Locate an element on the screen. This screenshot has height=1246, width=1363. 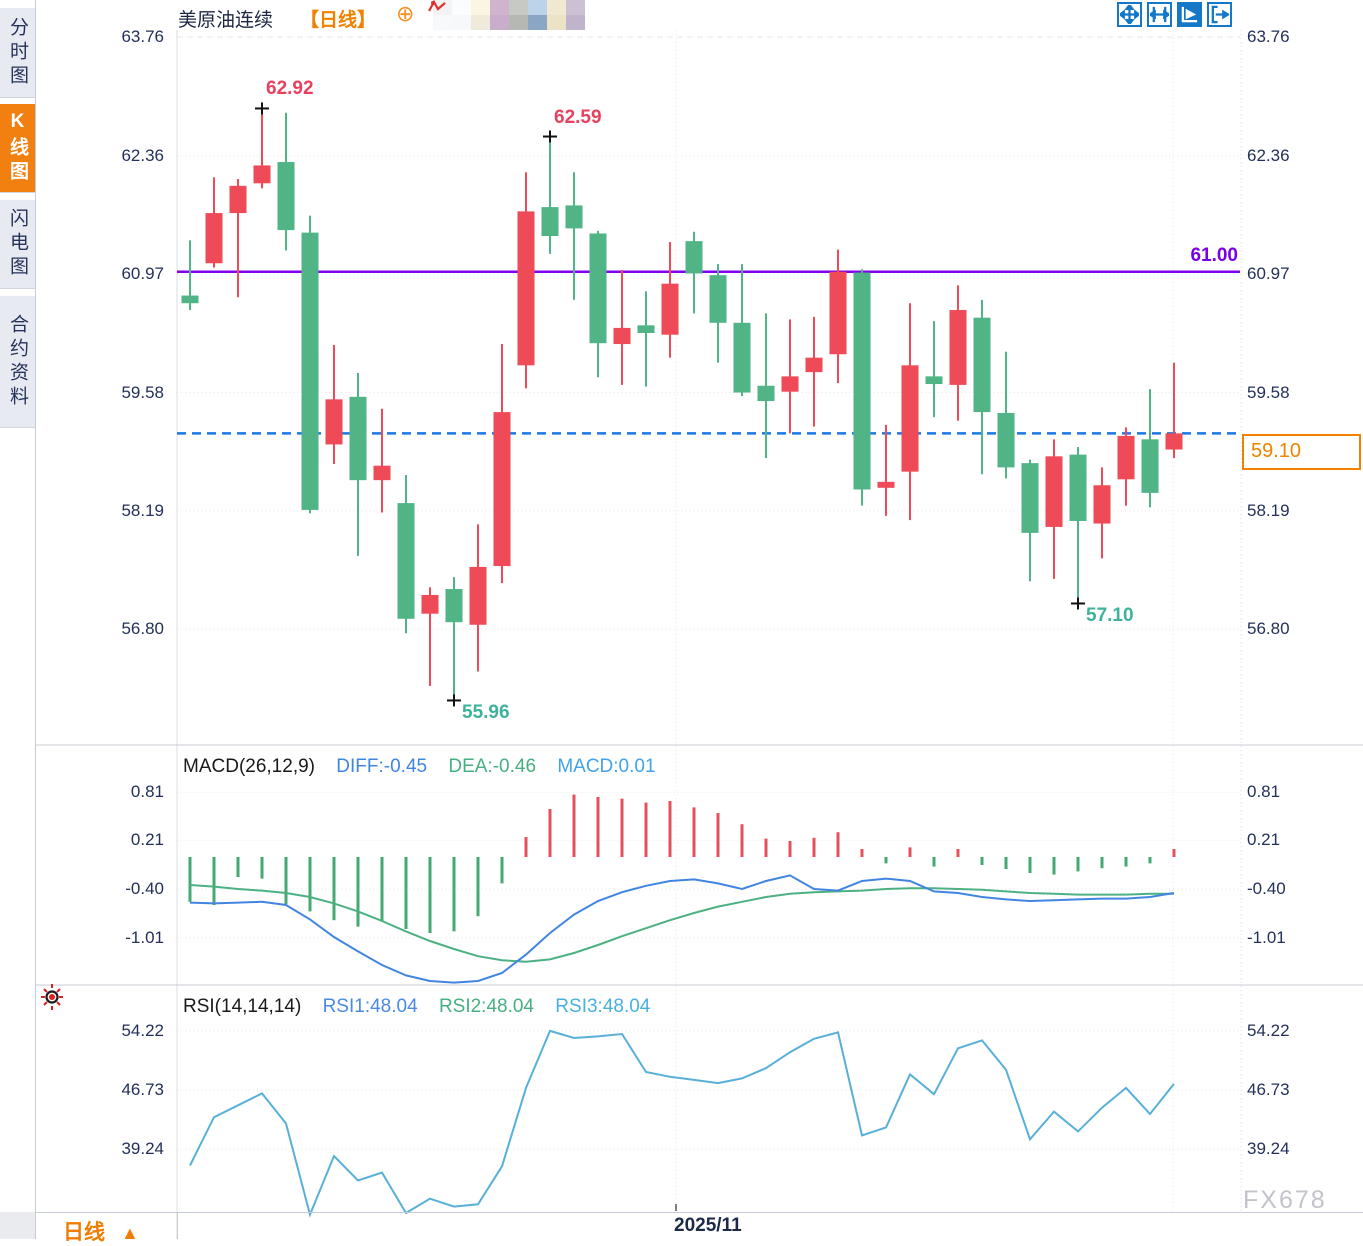
triangle-up-icon: ▲ is located at coordinates (130, 1233).